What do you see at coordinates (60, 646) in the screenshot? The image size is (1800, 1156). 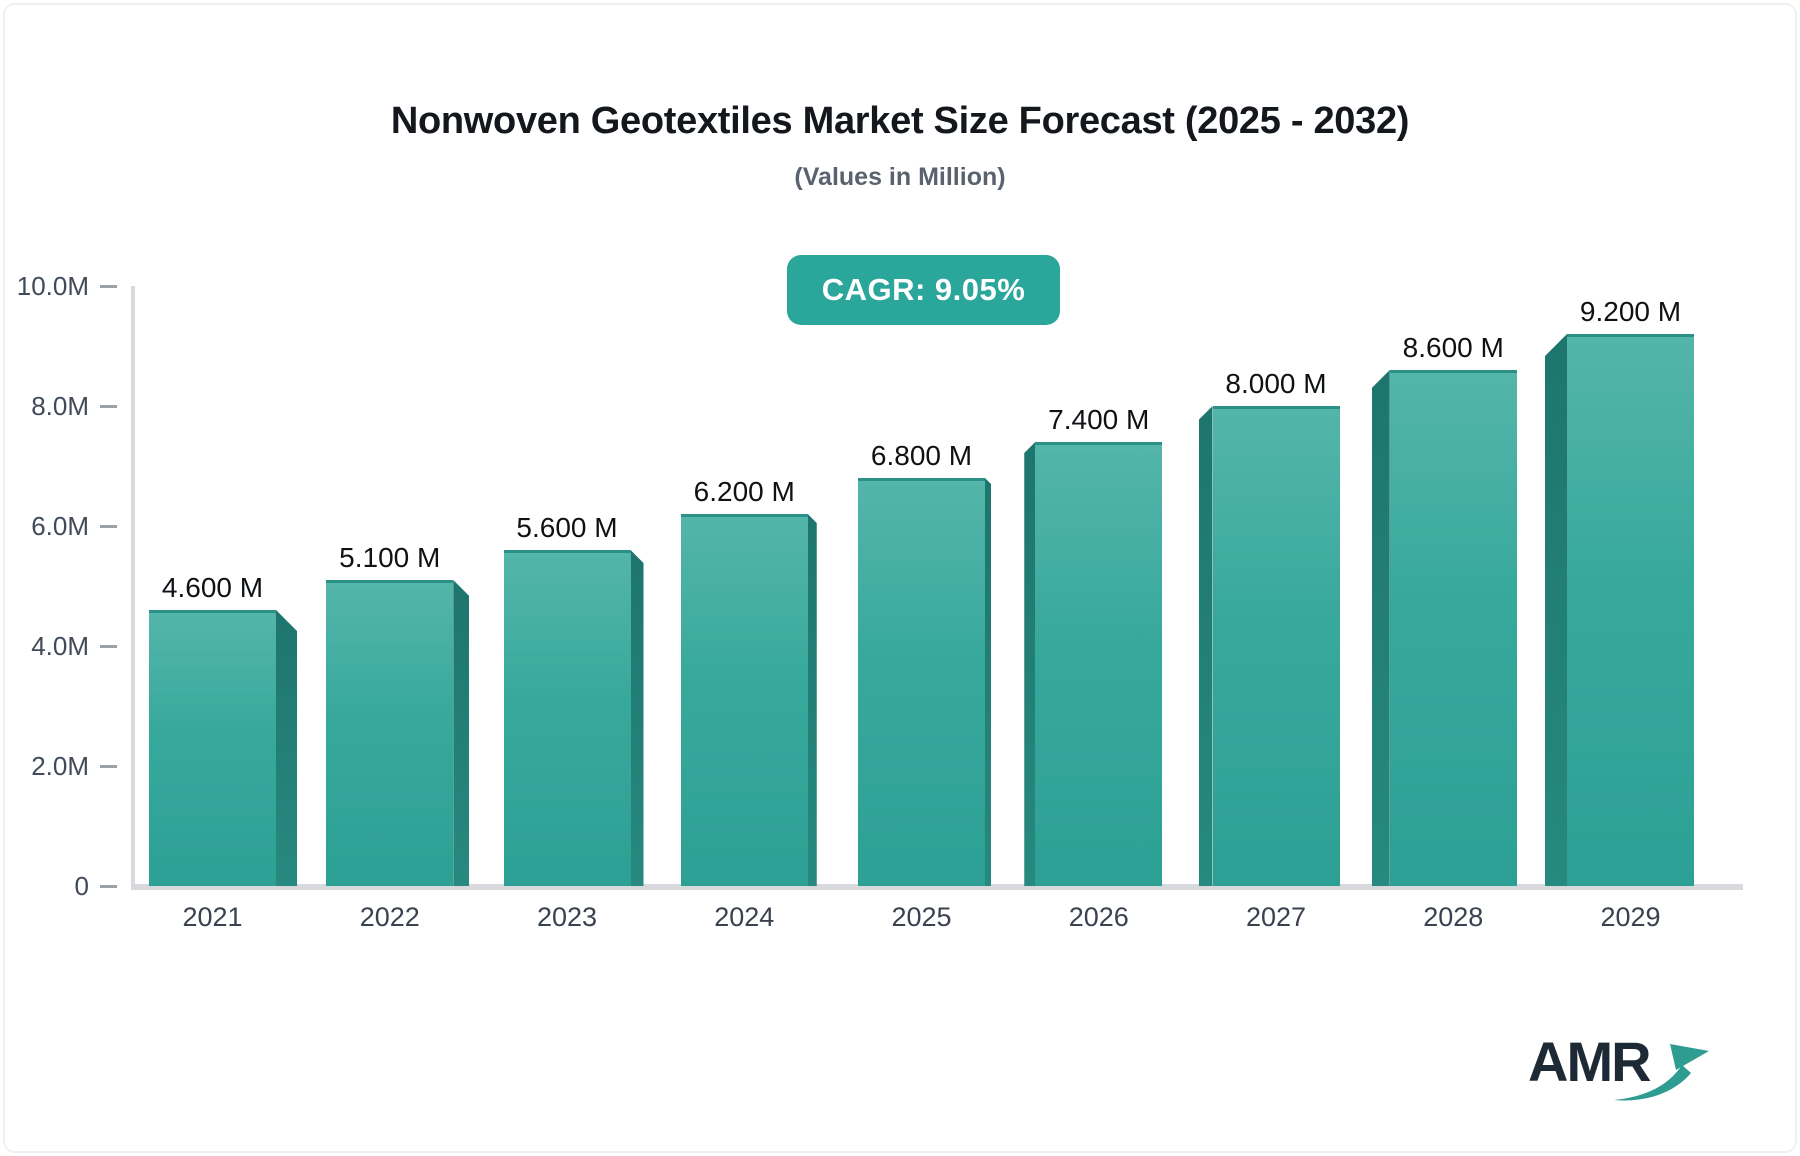 I see `y-axis-tick-label: 4.0M` at bounding box center [60, 646].